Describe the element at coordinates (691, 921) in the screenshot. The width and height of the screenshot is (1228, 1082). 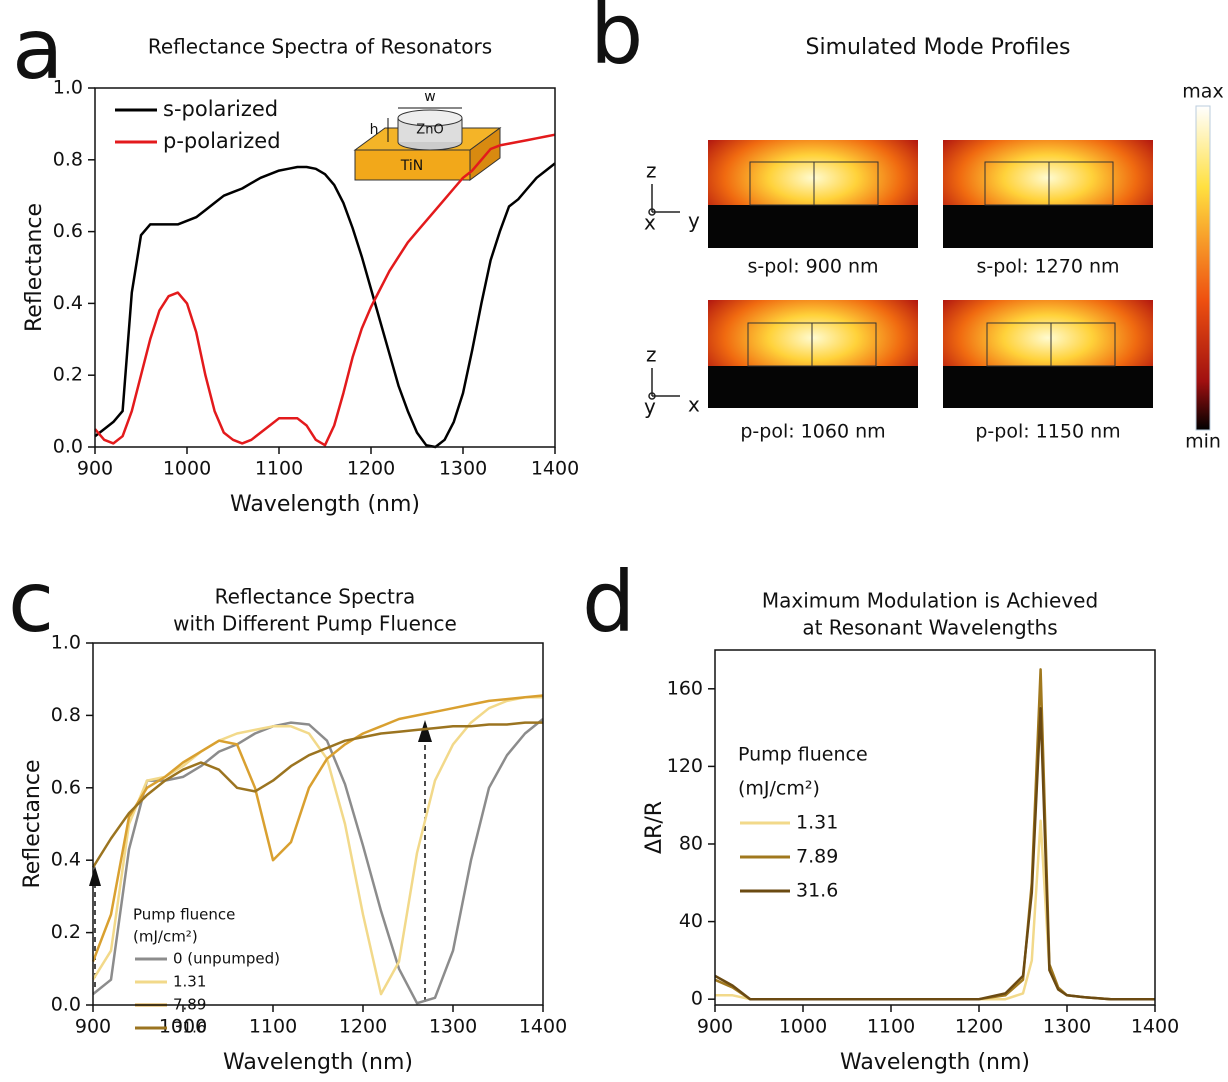
I see `y-tick-label: 40` at that location.